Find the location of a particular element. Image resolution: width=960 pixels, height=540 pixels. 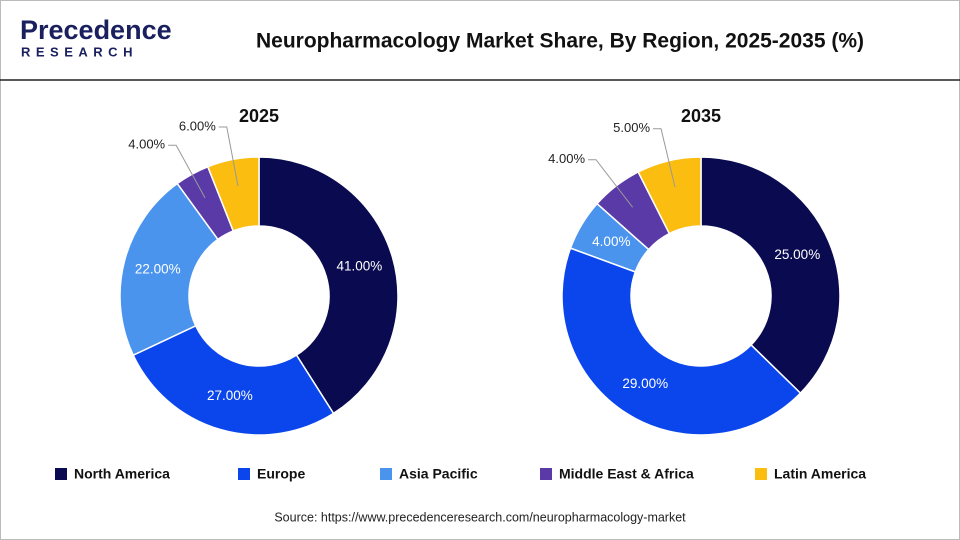

legend-label: Asia Pacific is located at coordinates (438, 474).